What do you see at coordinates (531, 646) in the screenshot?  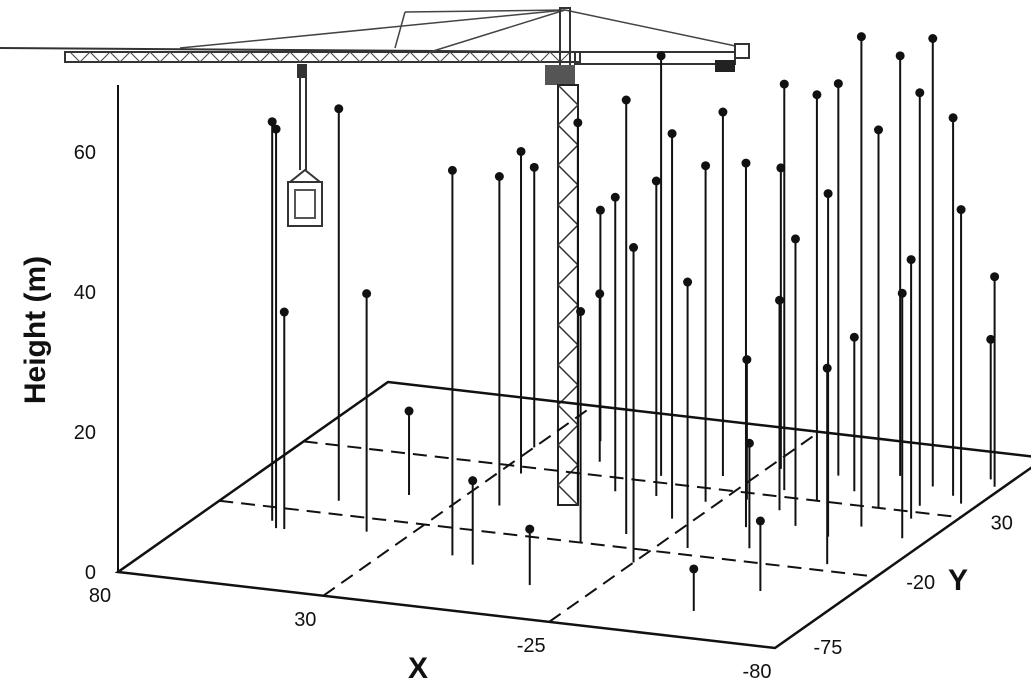 I see `x-tick-label: -25` at bounding box center [531, 646].